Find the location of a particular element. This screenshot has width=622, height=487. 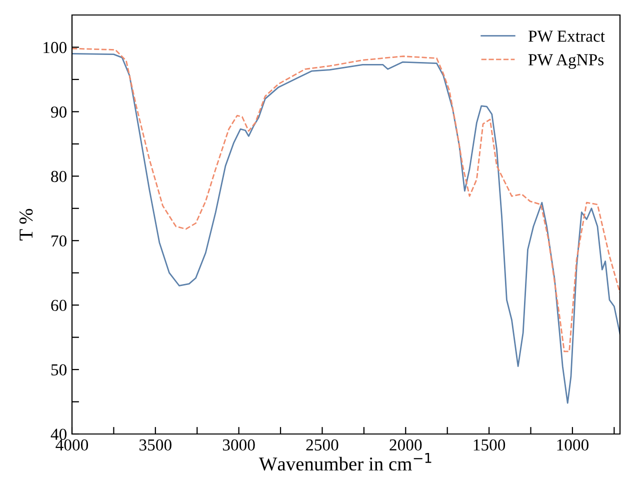

x-tick-label: 3000 is located at coordinates (238, 445).